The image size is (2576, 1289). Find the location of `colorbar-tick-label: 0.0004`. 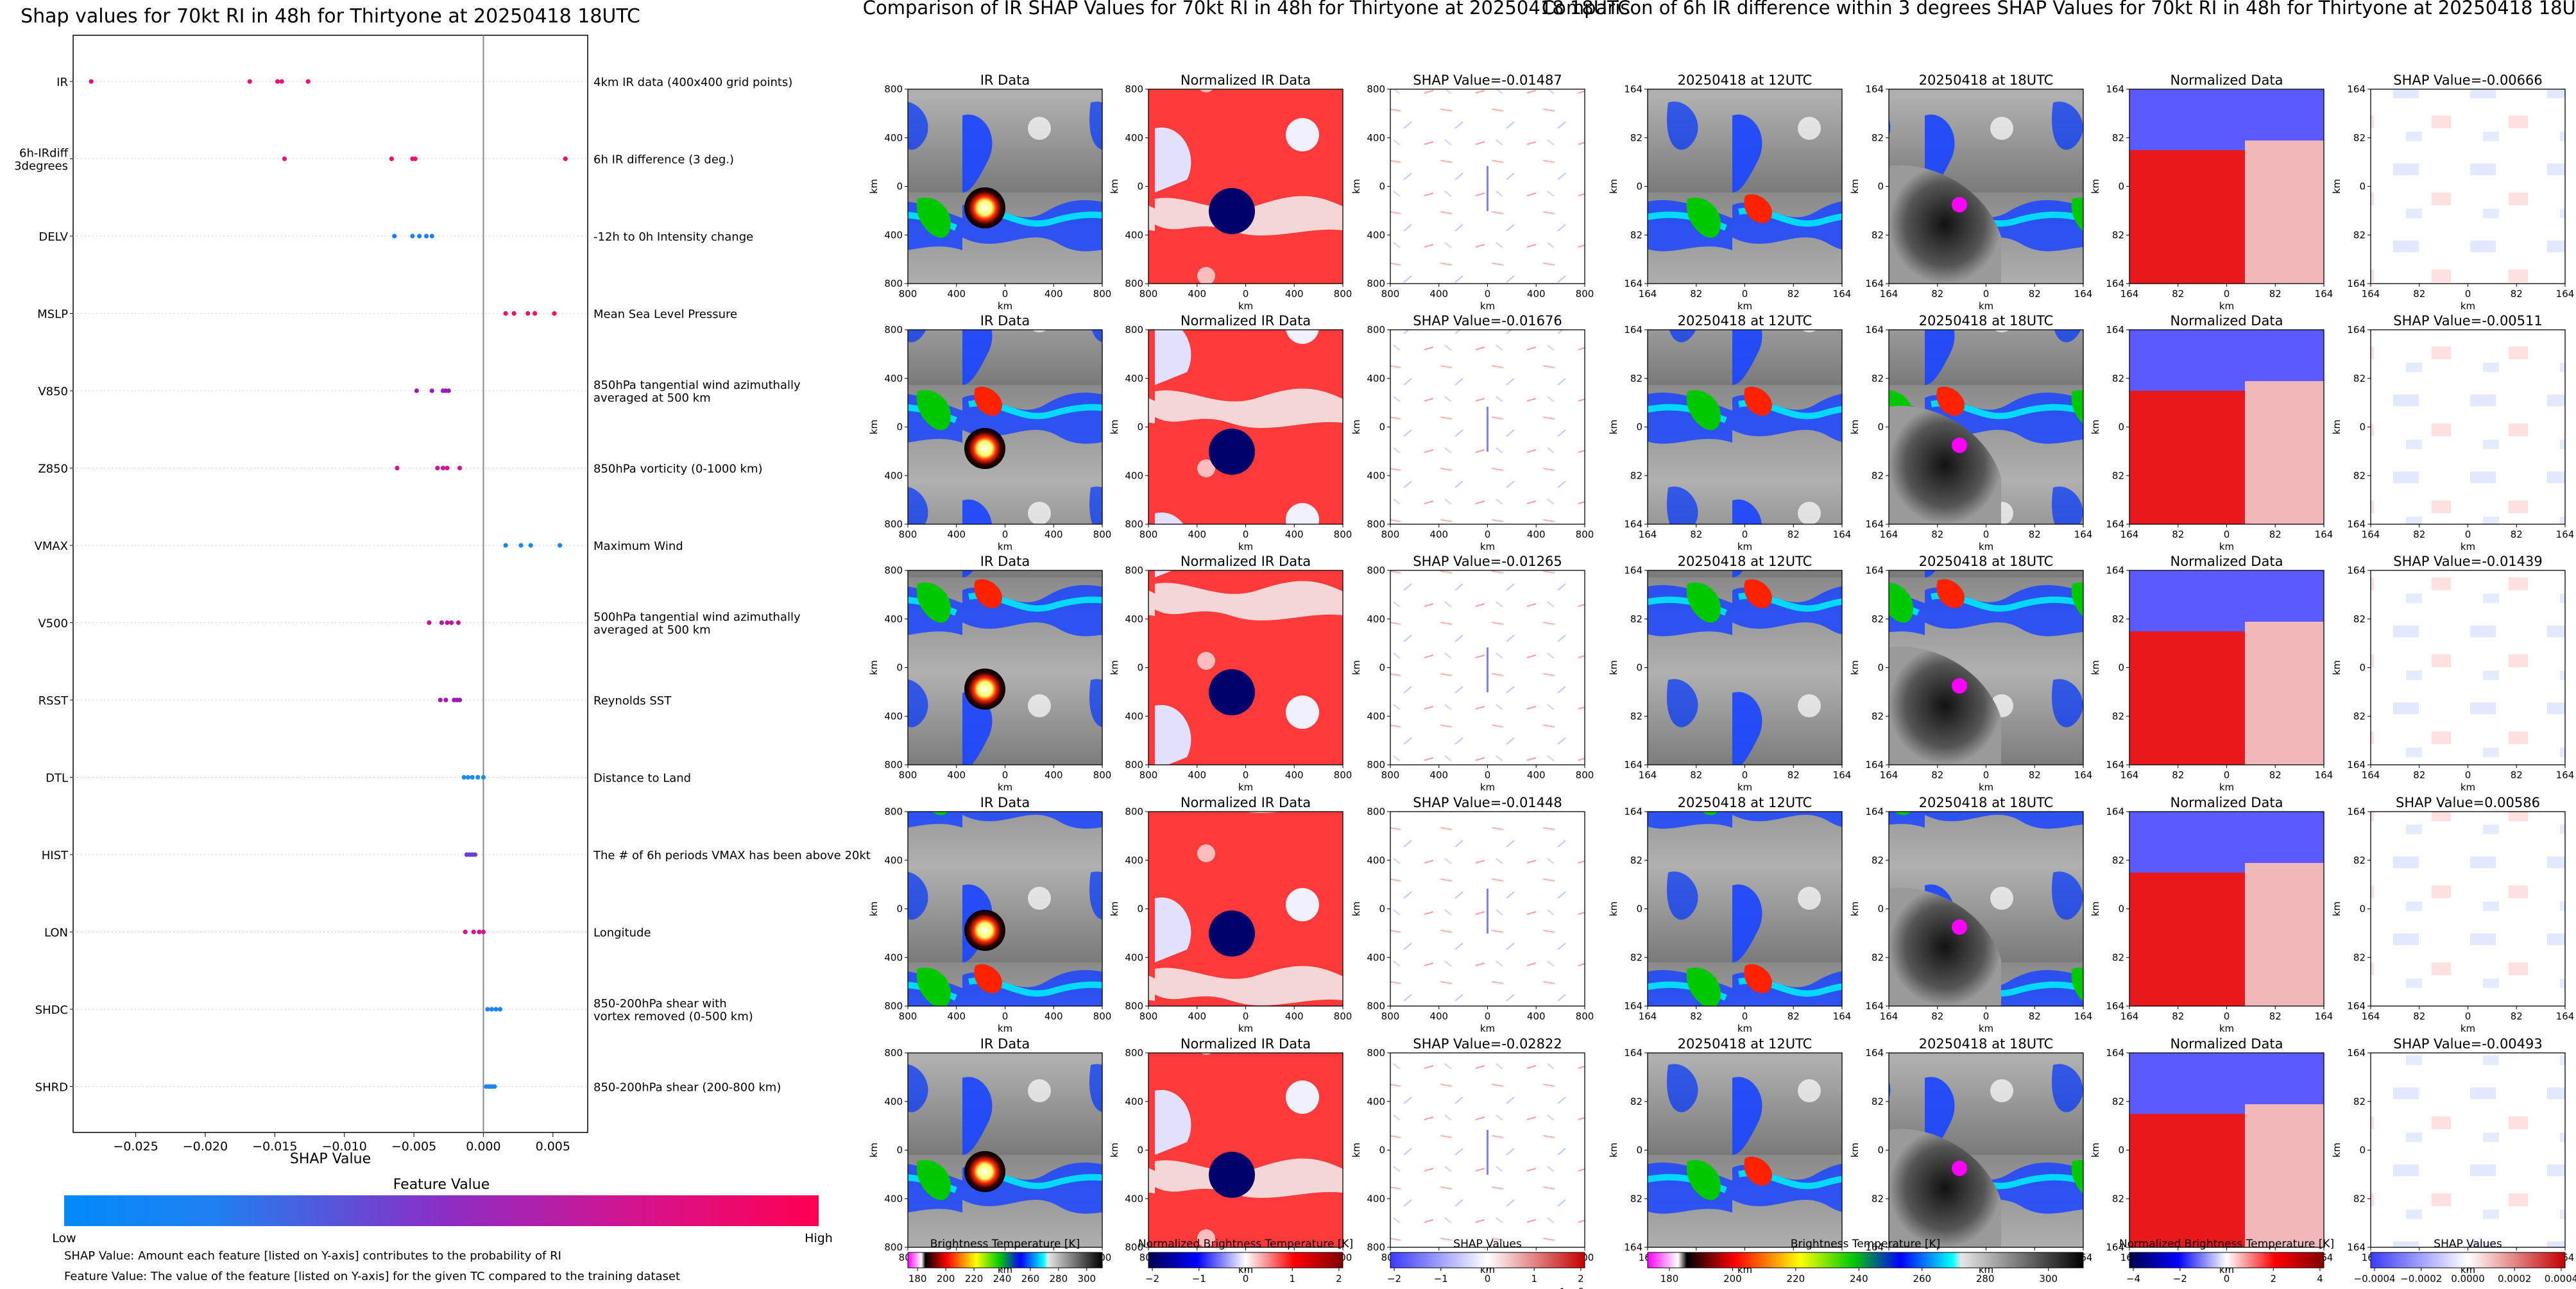

colorbar-tick-label: 0.0004 is located at coordinates (2560, 1279).